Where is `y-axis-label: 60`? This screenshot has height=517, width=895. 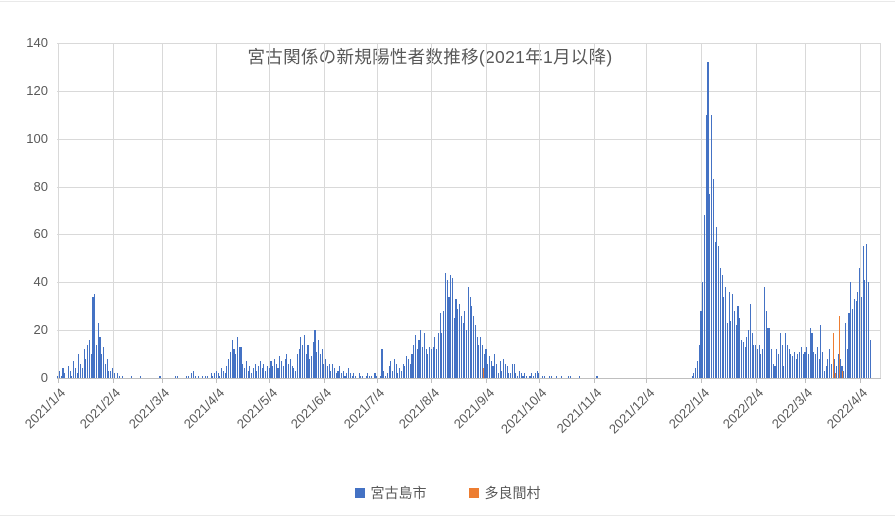
y-axis-label: 60 is located at coordinates (40, 234).